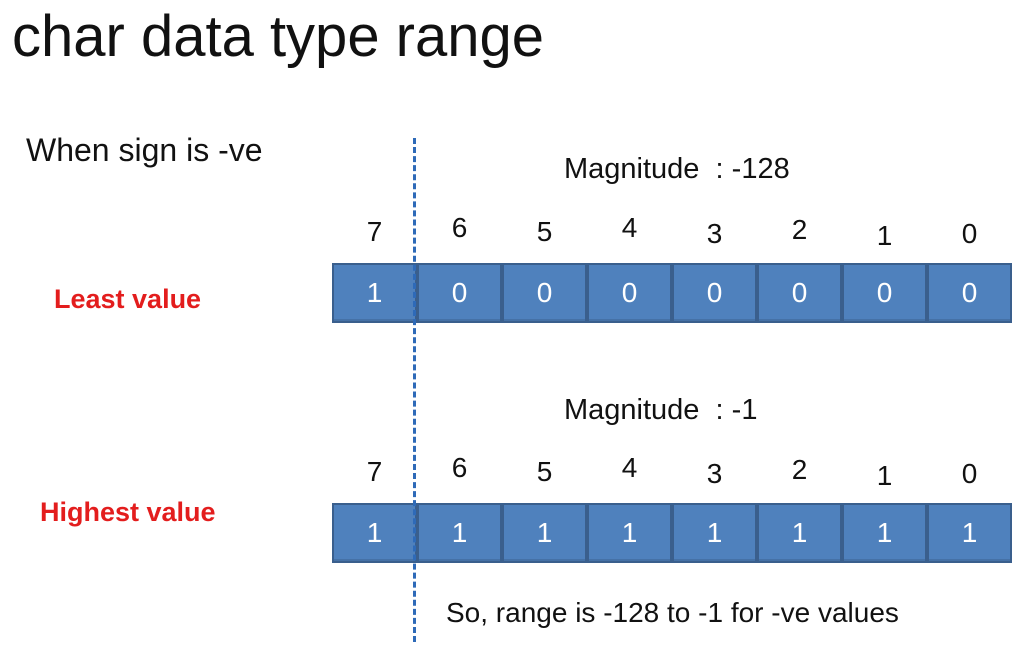 The width and height of the screenshot is (1030, 652). What do you see at coordinates (278, 36) in the screenshot?
I see `page-title: char data type range` at bounding box center [278, 36].